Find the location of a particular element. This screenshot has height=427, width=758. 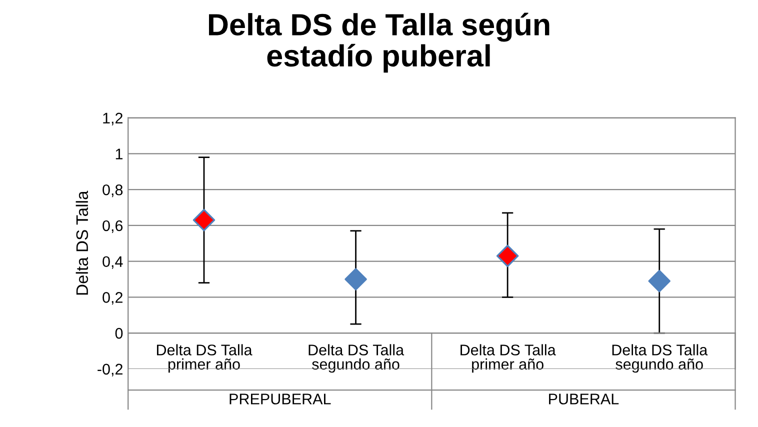

y-tick-label: 1 is located at coordinates (119, 154).